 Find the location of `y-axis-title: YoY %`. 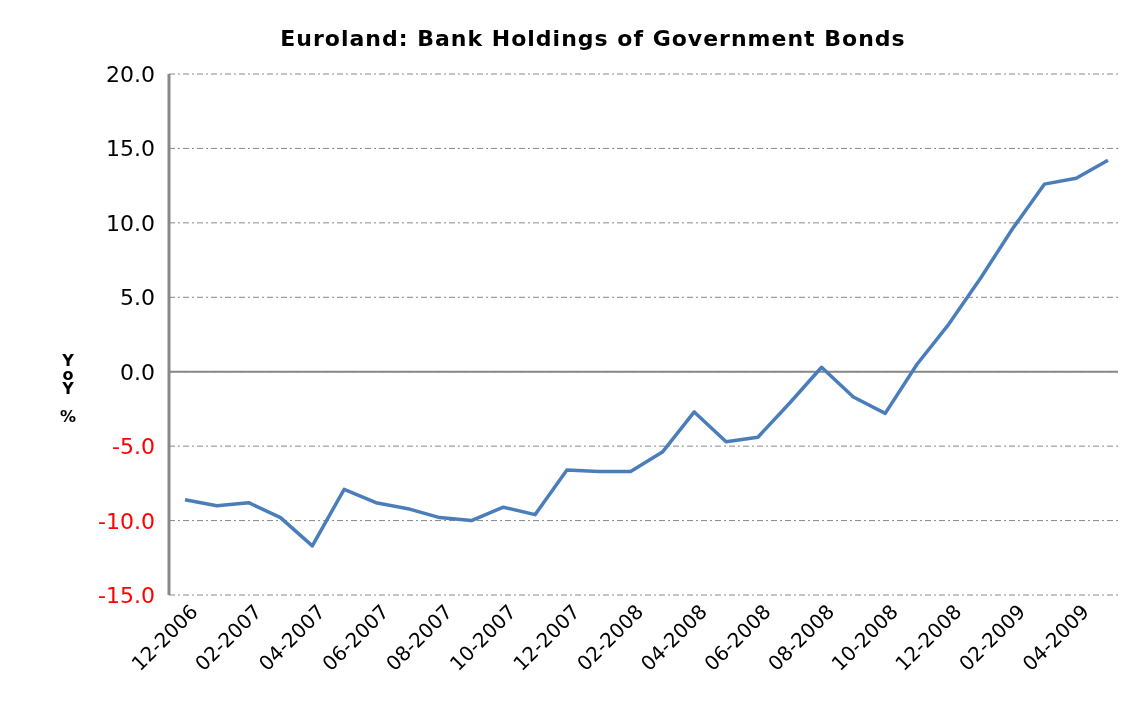

y-axis-title: YoY % is located at coordinates (68, 388).